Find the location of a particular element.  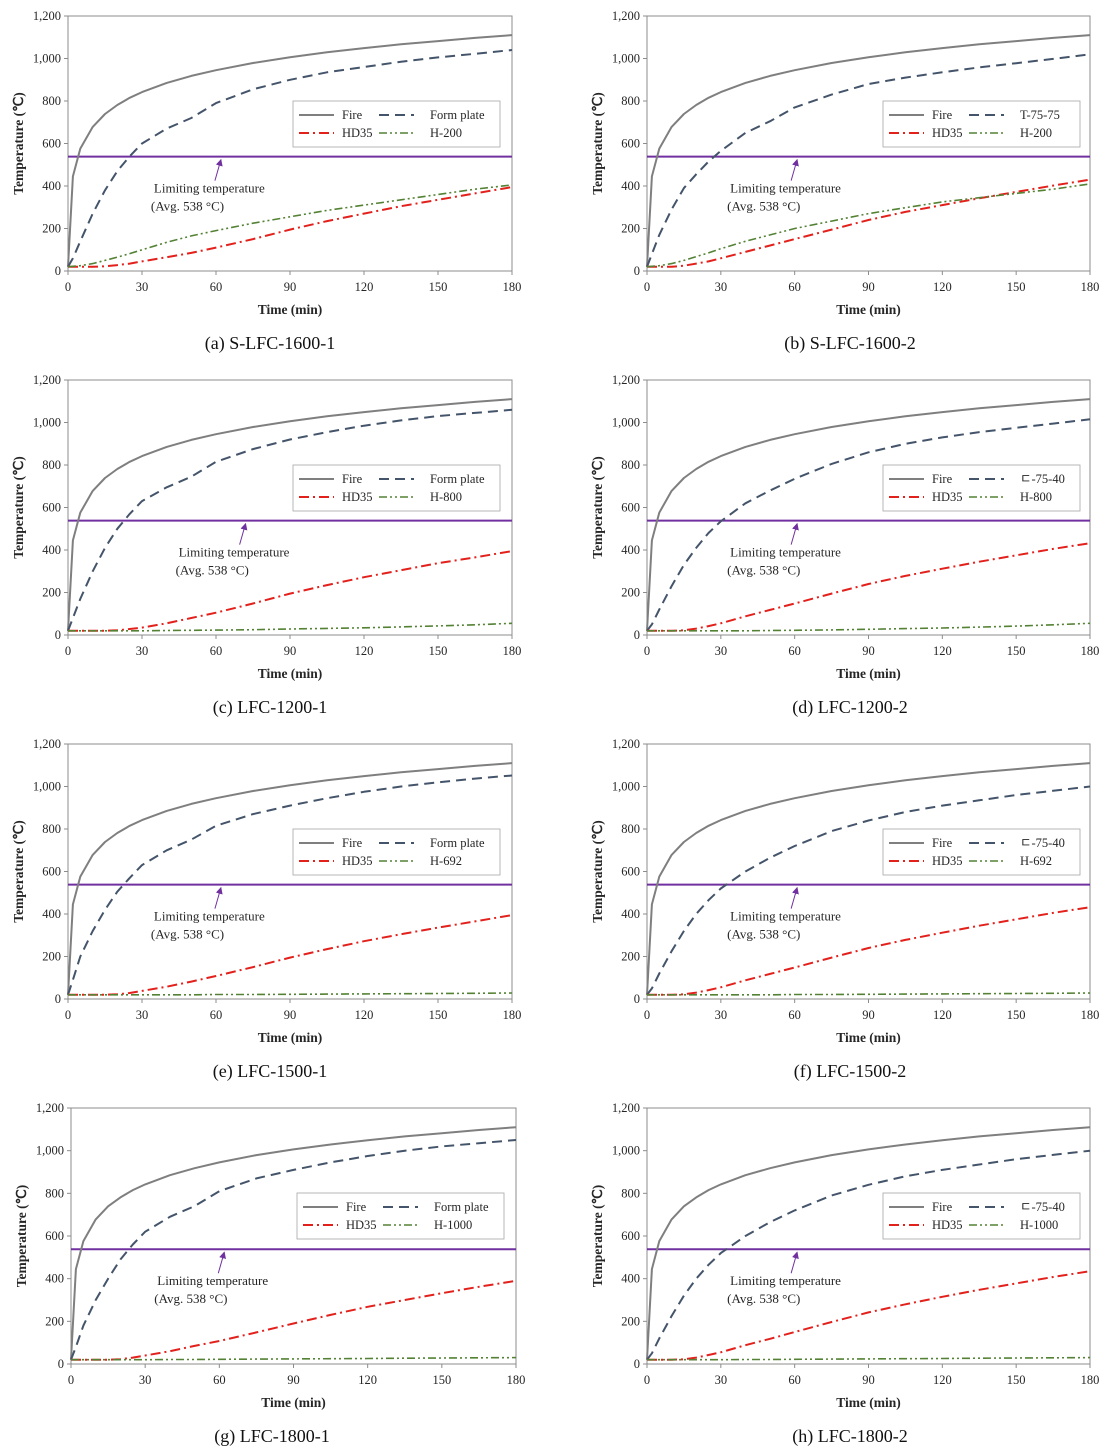

legend-label: H-1000 is located at coordinates (453, 1225).